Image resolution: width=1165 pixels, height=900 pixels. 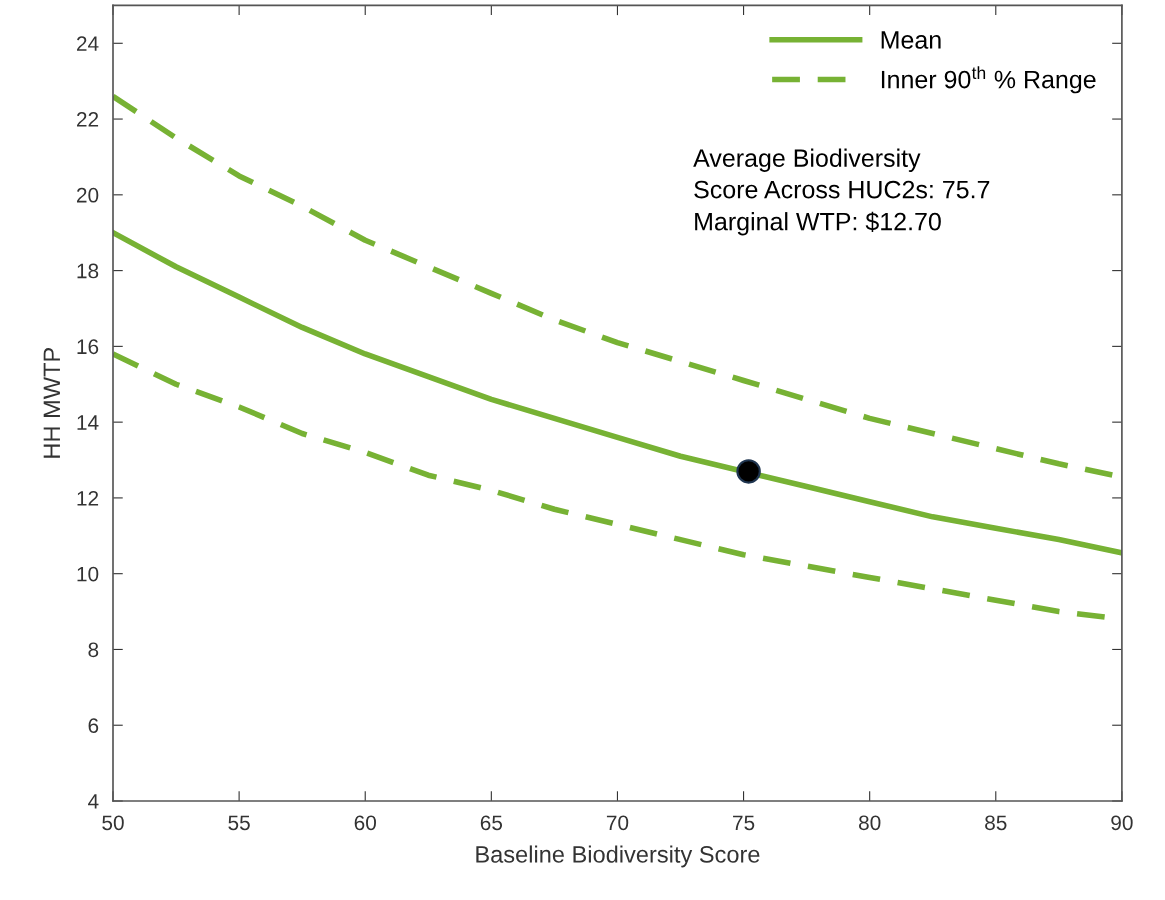 I want to click on y-tick-label: 8, so click(x=93, y=650).